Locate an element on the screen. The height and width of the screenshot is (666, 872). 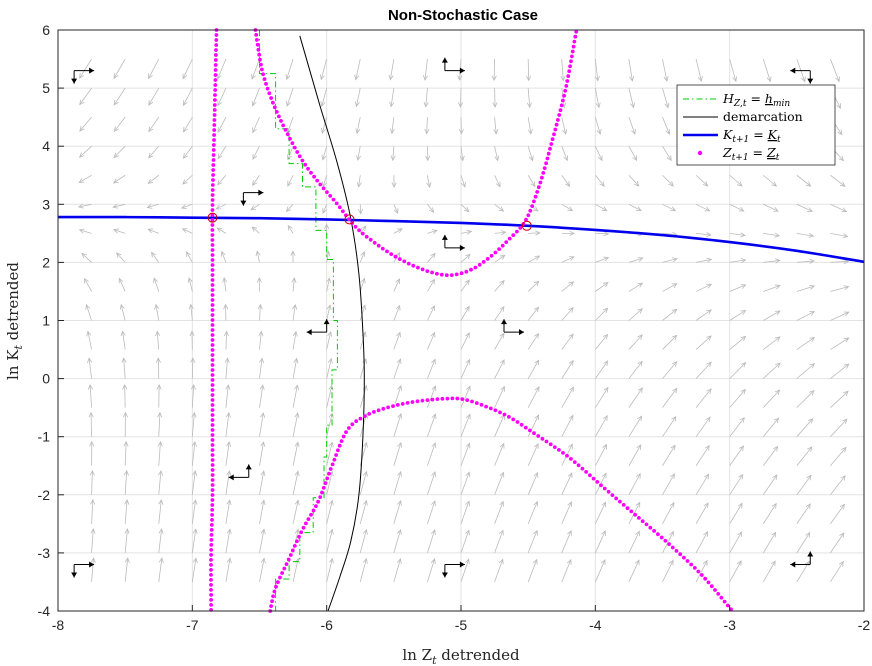
y-axis-ticks: -4 -3 -2 -1 0 1 2 3 4 5 6 is located at coordinates (51, 320).